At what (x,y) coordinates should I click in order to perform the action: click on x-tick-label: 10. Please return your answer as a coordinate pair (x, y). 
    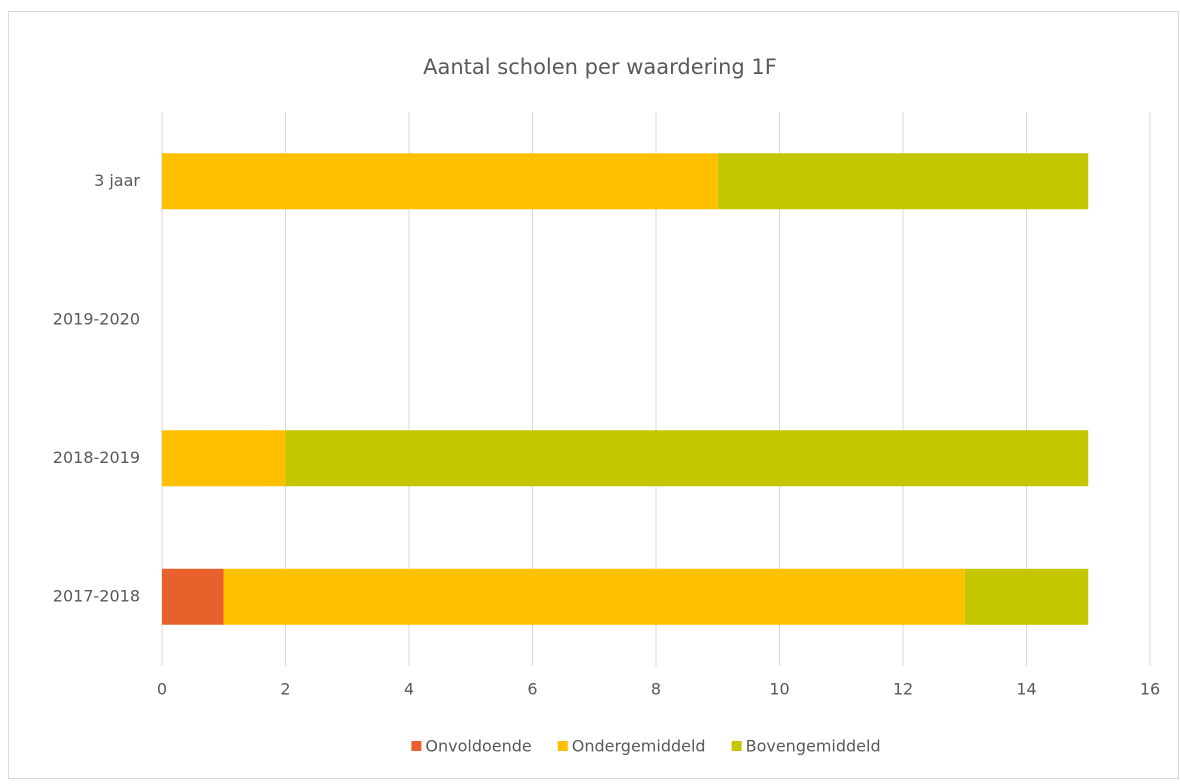
    Looking at the image, I should click on (779, 689).